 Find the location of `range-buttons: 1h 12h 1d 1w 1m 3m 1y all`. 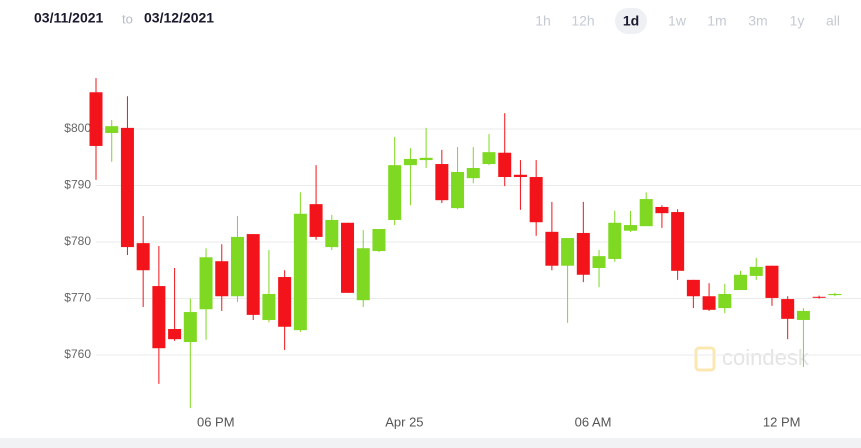

range-buttons: 1h 12h 1d 1w 1m 3m 1y all is located at coordinates (687, 21).